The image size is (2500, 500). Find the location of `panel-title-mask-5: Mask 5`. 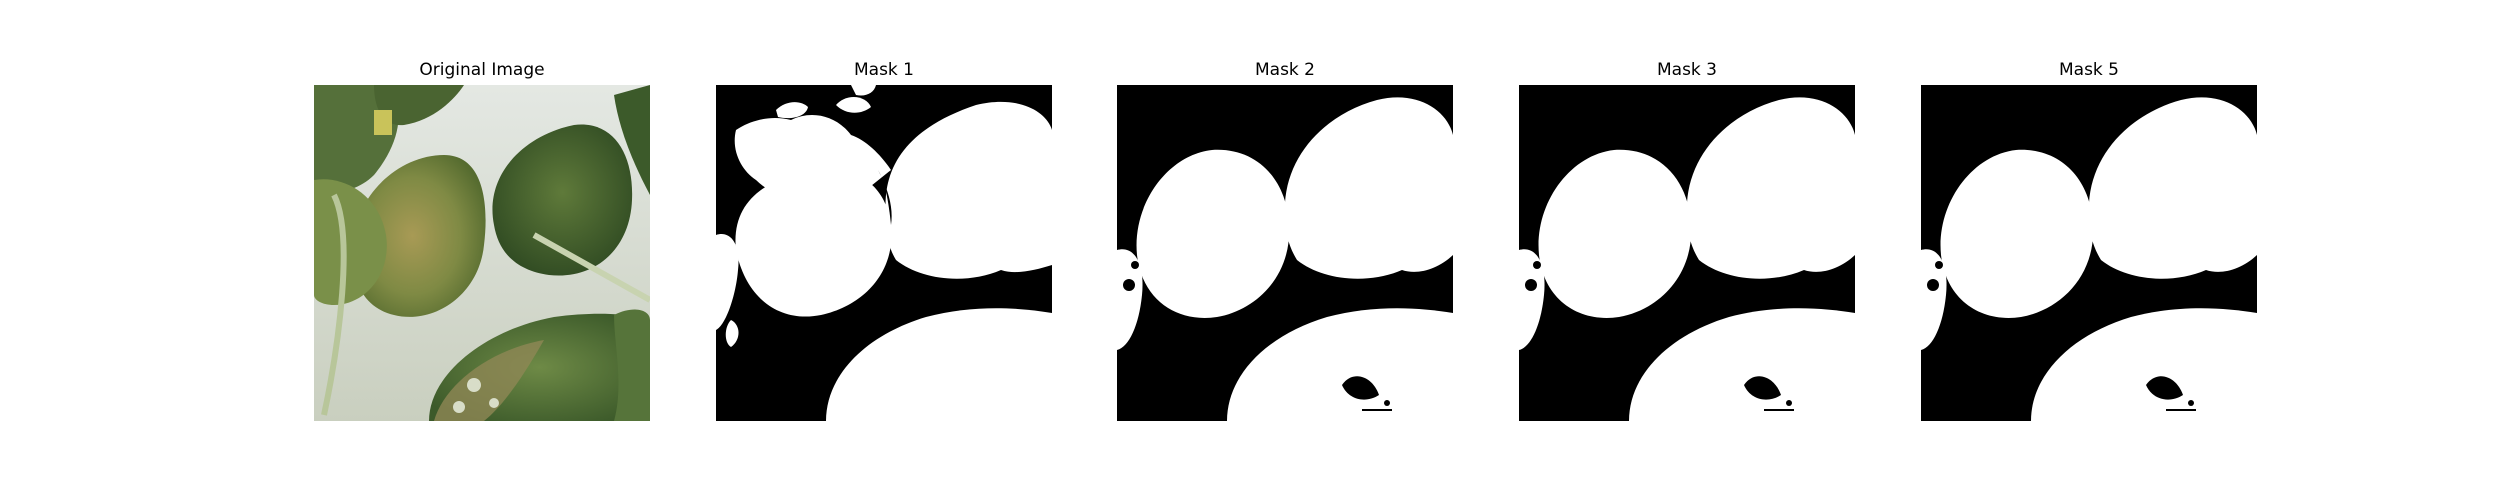

panel-title-mask-5: Mask 5 is located at coordinates (2088, 70).